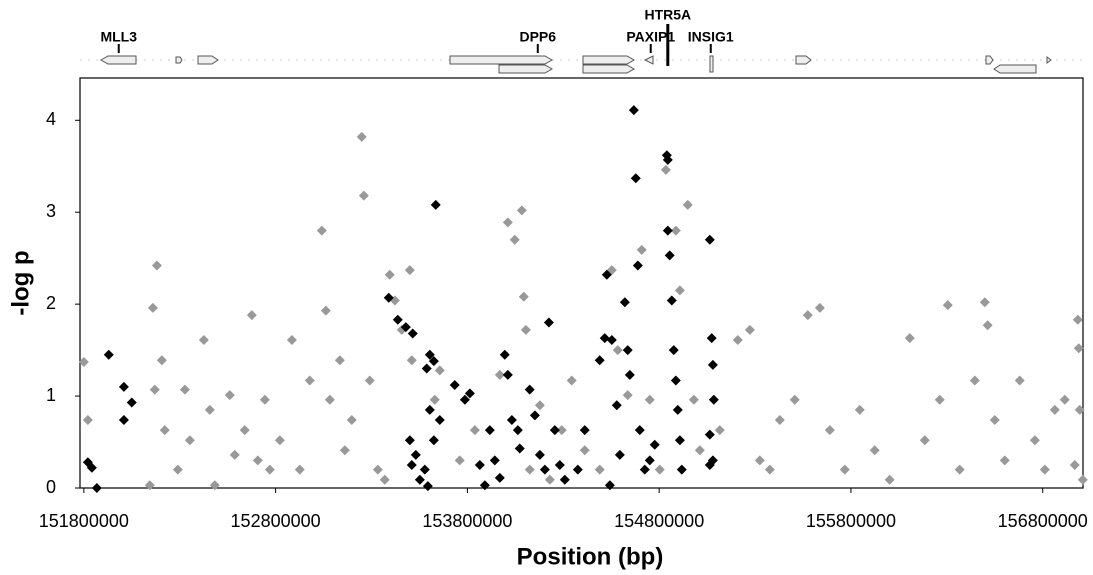 The height and width of the screenshot is (575, 1093). I want to click on x-tick-label: 155800000, so click(851, 521).